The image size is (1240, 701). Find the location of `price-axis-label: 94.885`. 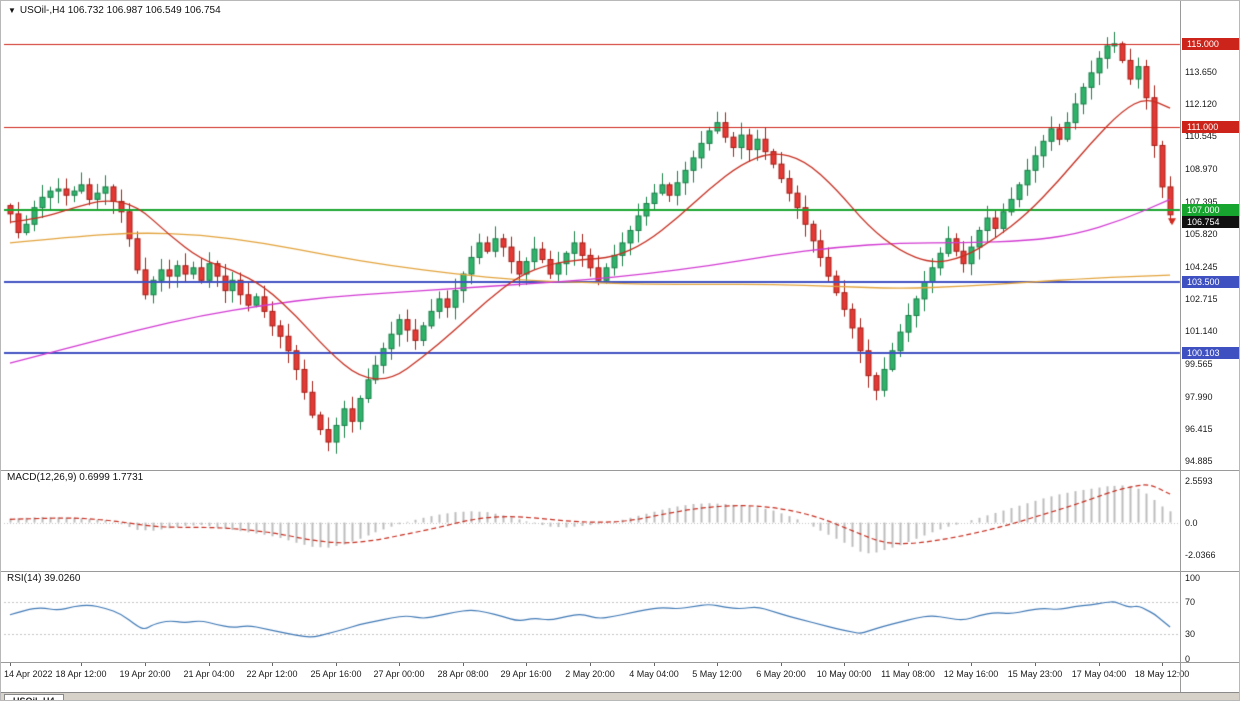

price-axis-label: 94.885 is located at coordinates (1199, 461).